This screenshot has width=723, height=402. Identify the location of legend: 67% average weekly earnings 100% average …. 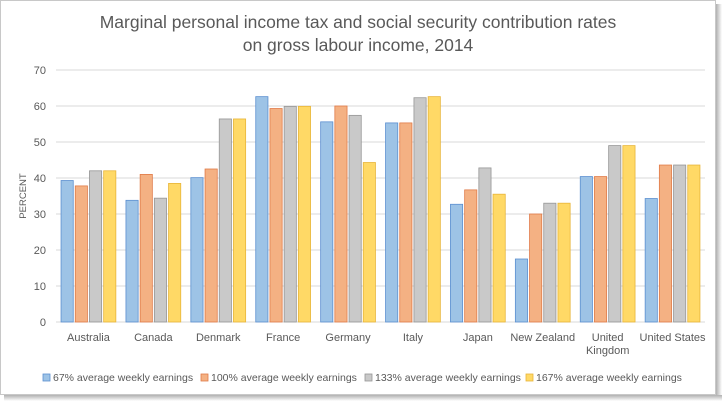
(362, 378).